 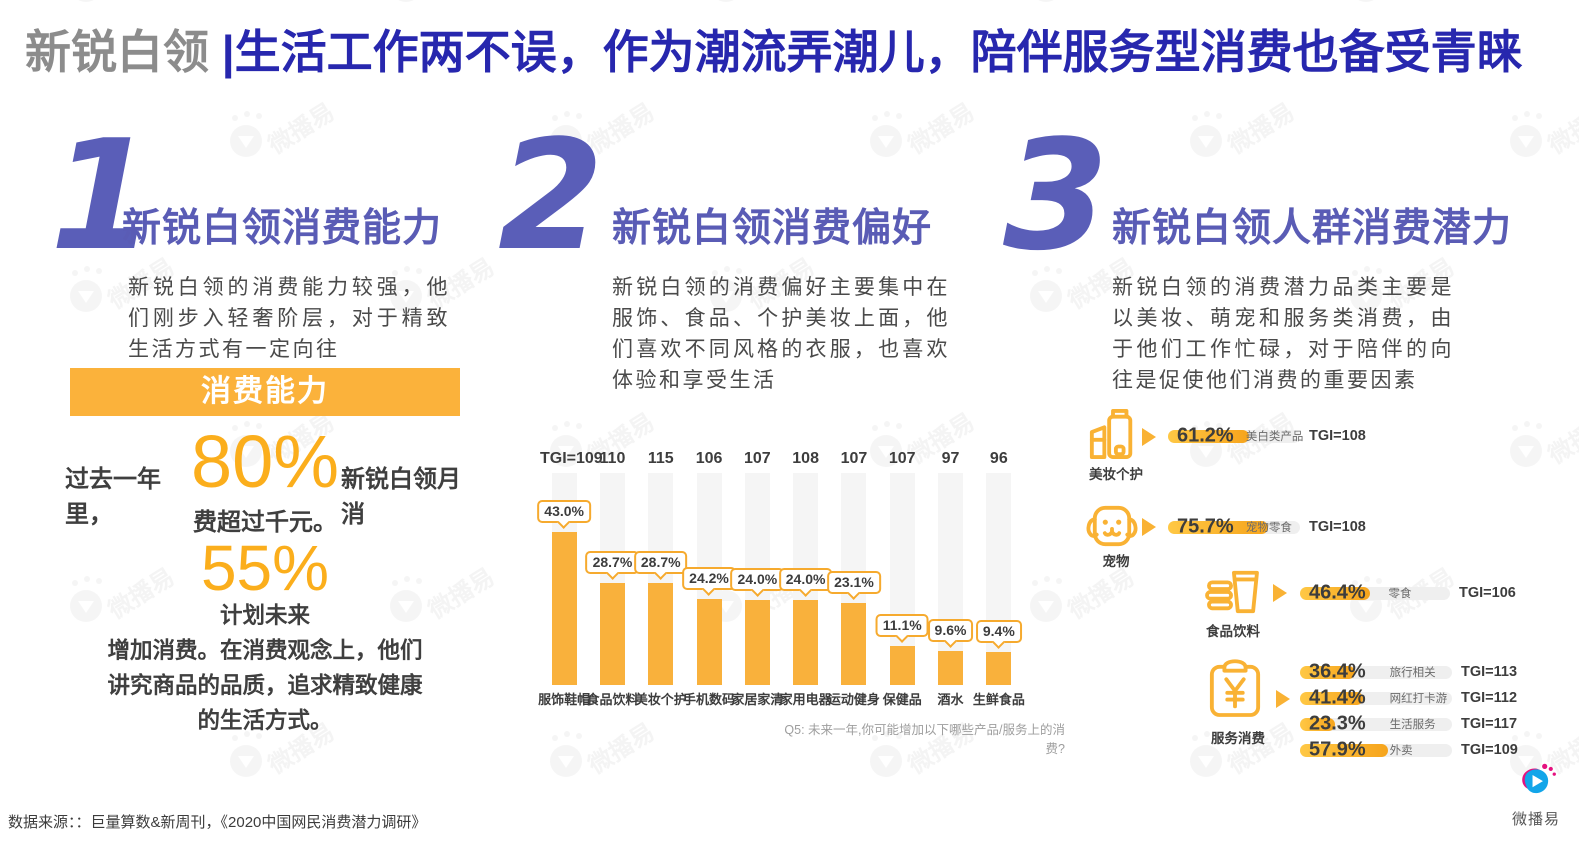 I want to click on hbar-category: 宠物零食, so click(x=1268, y=528).